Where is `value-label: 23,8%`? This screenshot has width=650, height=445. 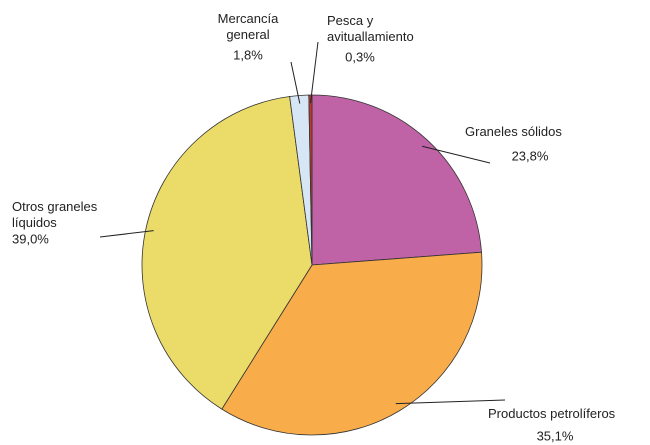
value-label: 23,8% is located at coordinates (530, 155).